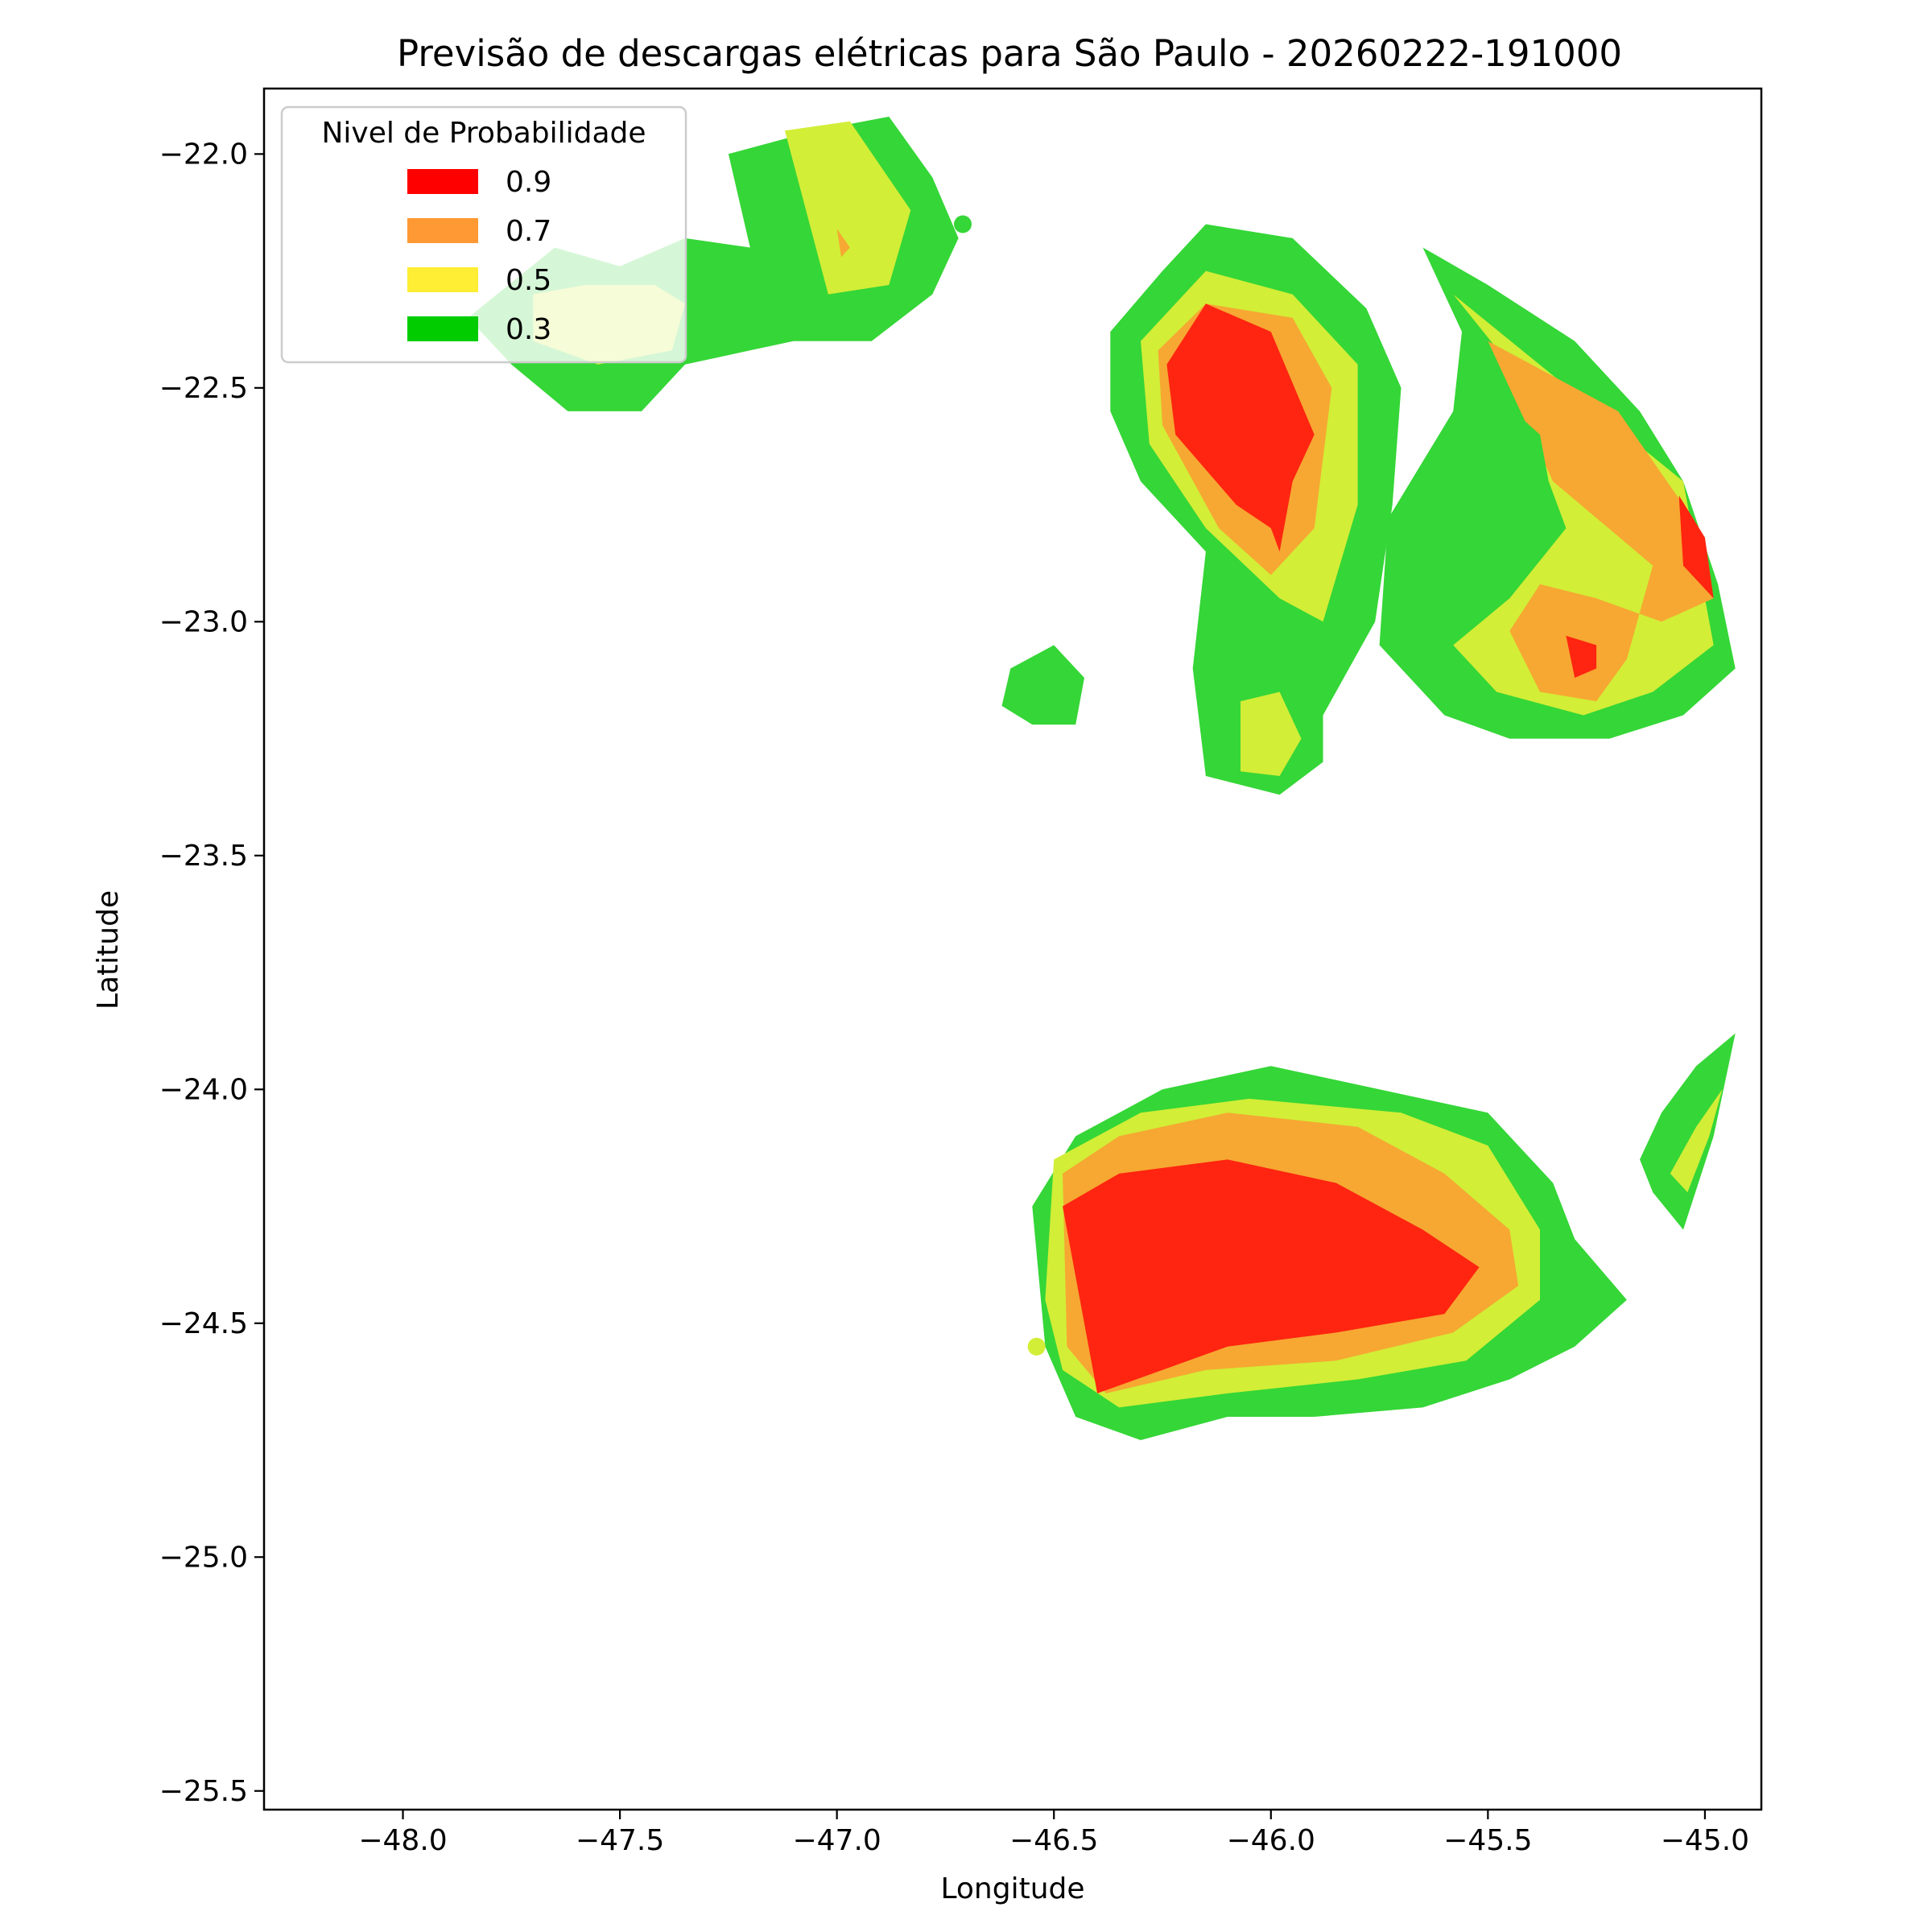 This screenshot has height=1932, width=1932. I want to click on legend: Nivel de Probabilidade 0.9 0.7 0.5 0.3, so click(483, 234).